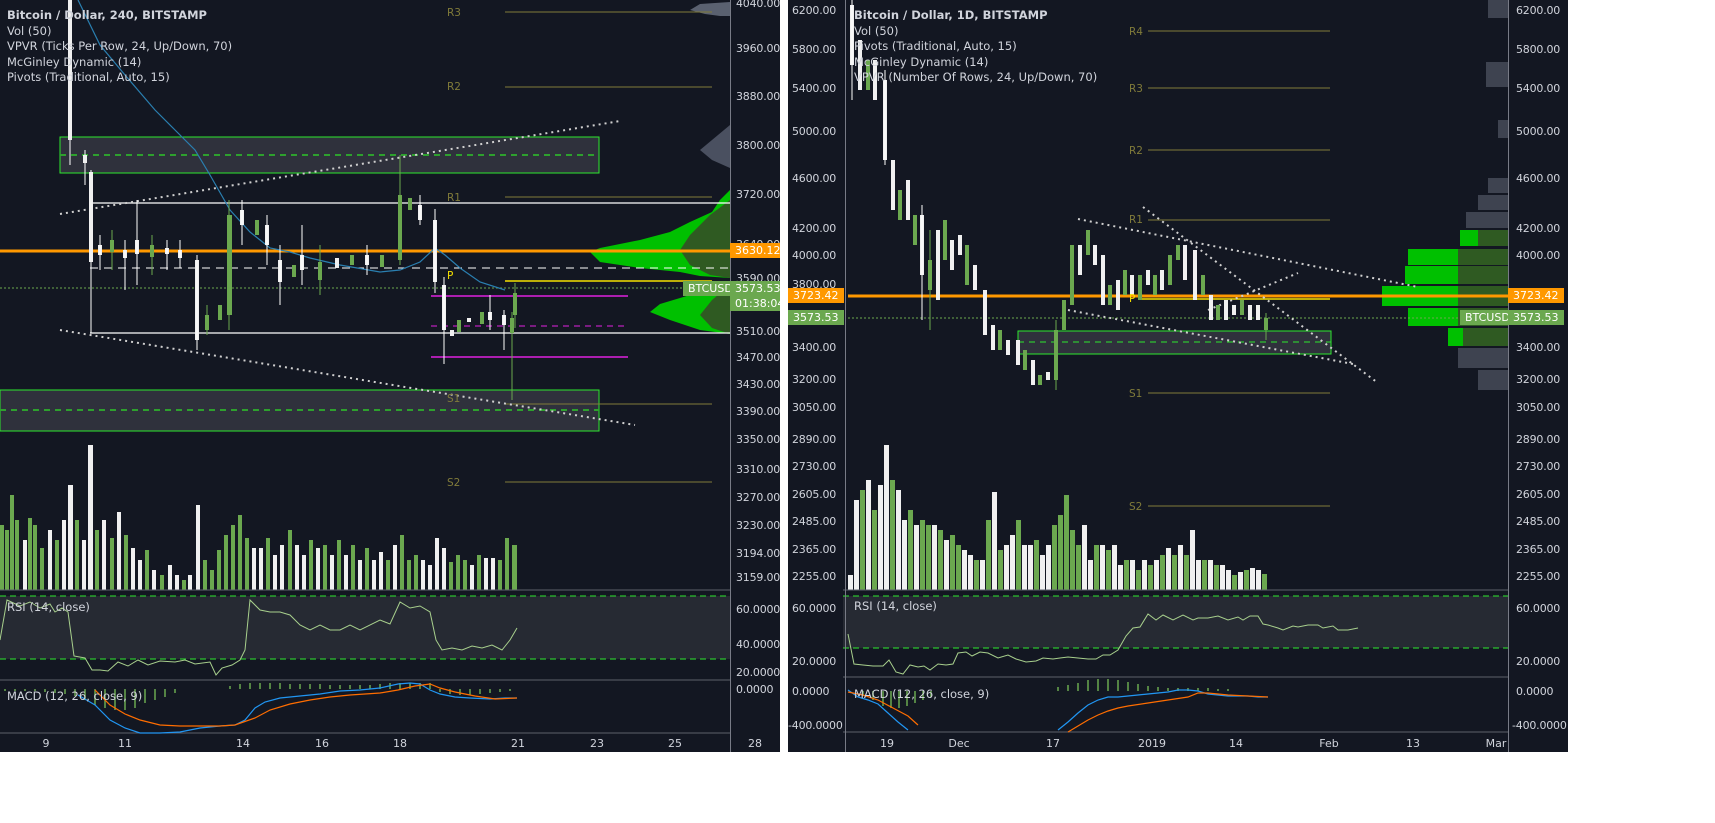  What do you see at coordinates (758, 384) in the screenshot?
I see `price-tick: 3430.00` at bounding box center [758, 384].